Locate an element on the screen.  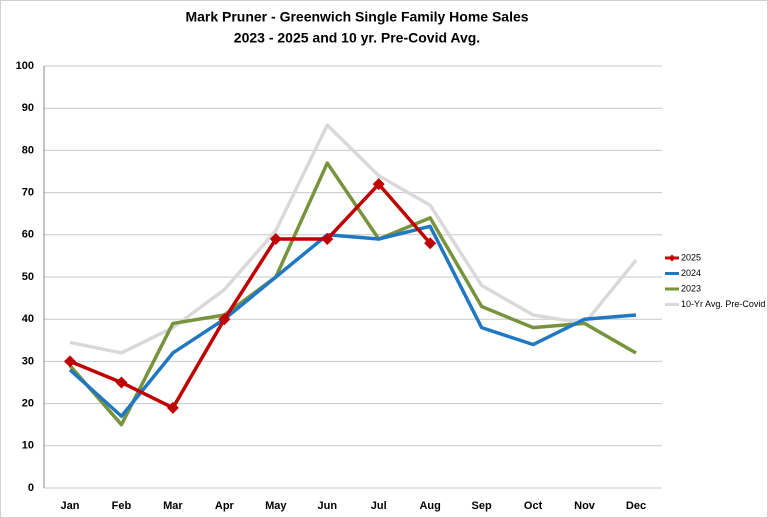
y-tick-label: 10 is located at coordinates (28, 446).